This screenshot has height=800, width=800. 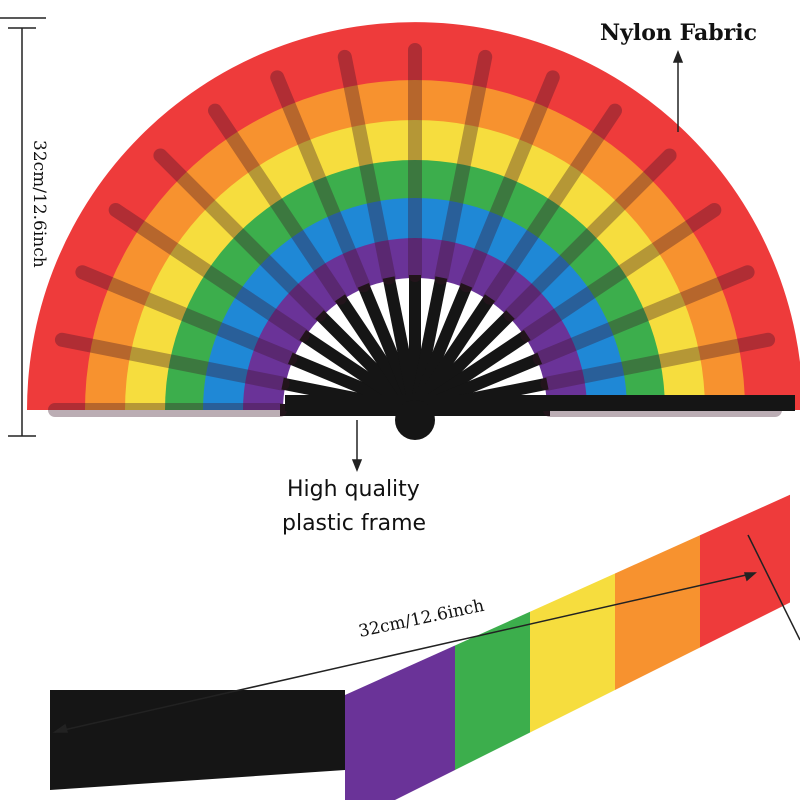 I want to click on height-label: 32cm/12.6inch, so click(x=39, y=204).